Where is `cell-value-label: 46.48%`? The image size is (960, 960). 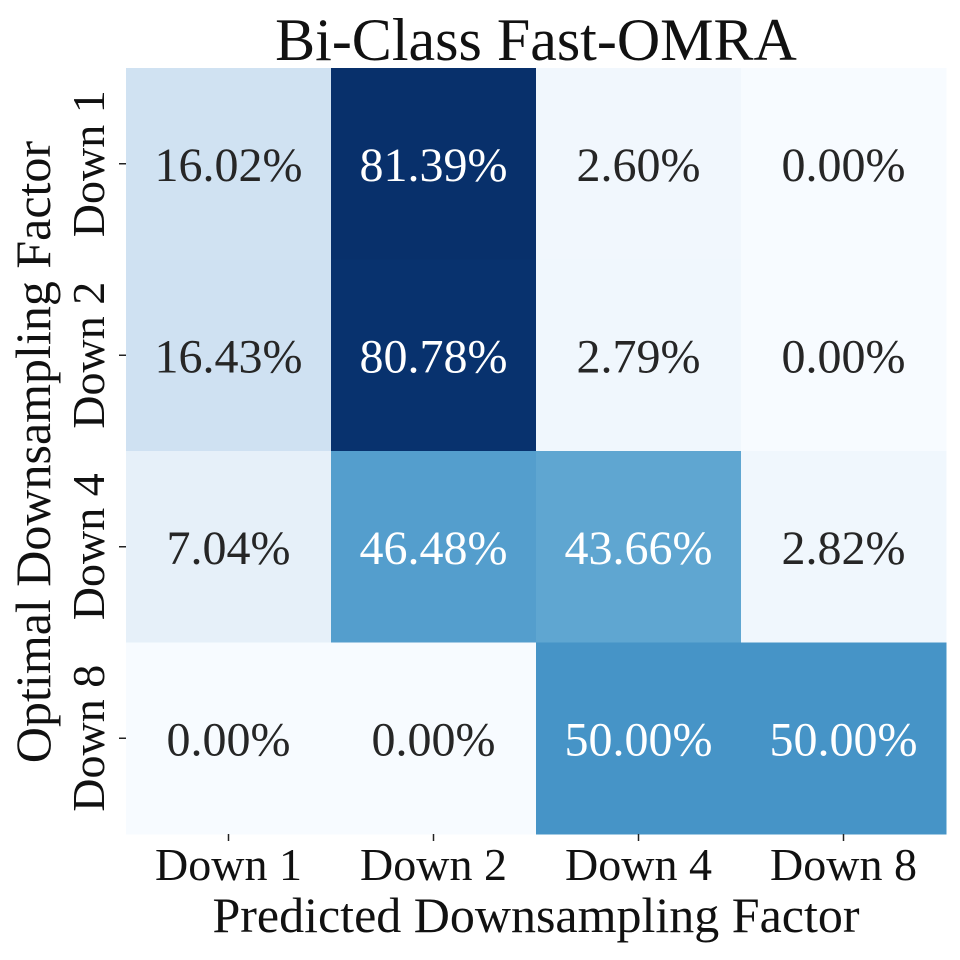 cell-value-label: 46.48% is located at coordinates (434, 548).